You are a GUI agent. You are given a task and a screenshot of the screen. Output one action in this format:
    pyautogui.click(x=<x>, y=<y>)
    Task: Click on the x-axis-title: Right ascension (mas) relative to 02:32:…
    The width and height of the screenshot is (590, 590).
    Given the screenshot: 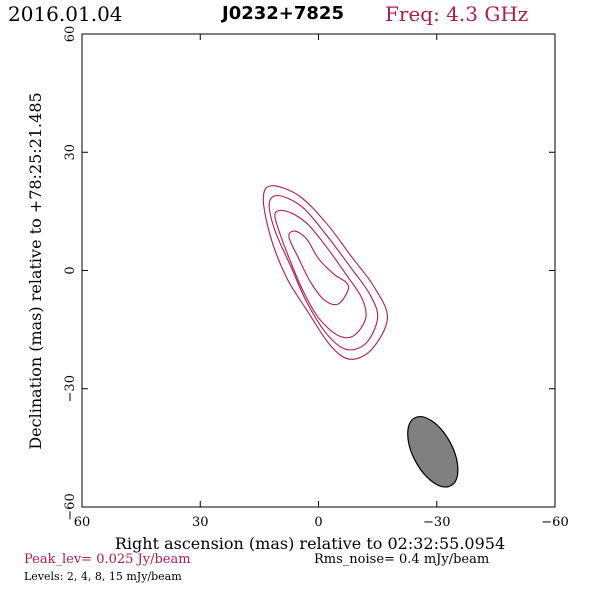 What is the action you would take?
    pyautogui.click(x=310, y=543)
    